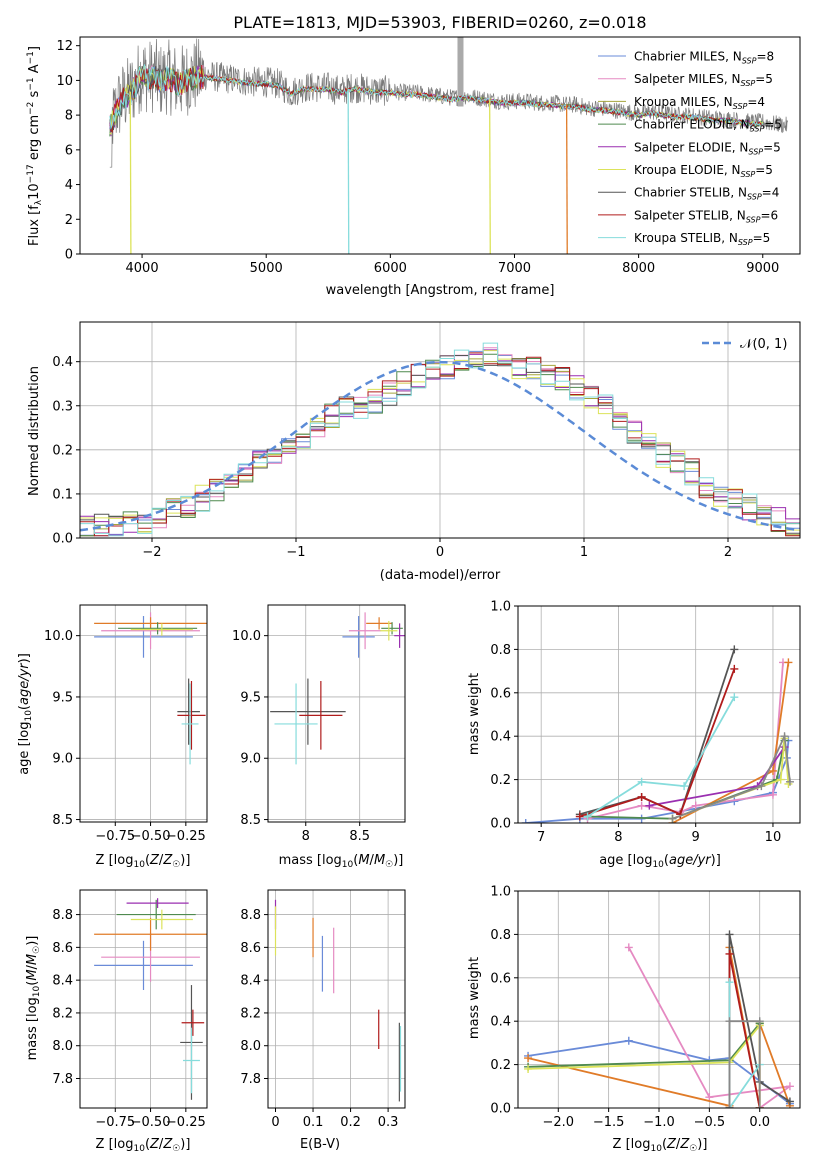 The width and height of the screenshot is (819, 1170). Describe the element at coordinates (660, 1145) in the screenshot. I see `mw-z-xlabel: Z [log10(Z/Z☉)]` at that location.